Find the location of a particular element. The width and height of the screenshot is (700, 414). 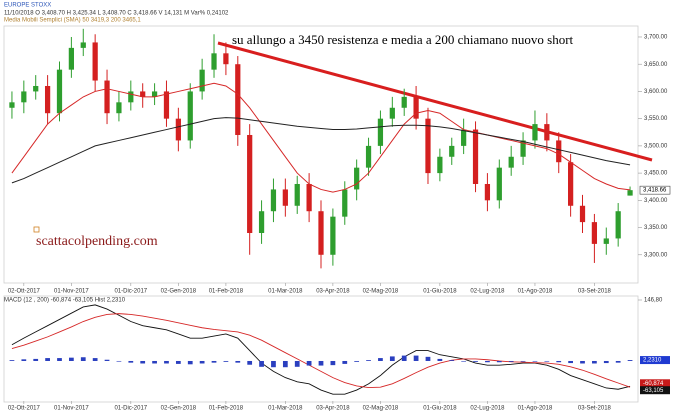

x-tick-label: 01-Ago-2018 is located at coordinates (535, 409).